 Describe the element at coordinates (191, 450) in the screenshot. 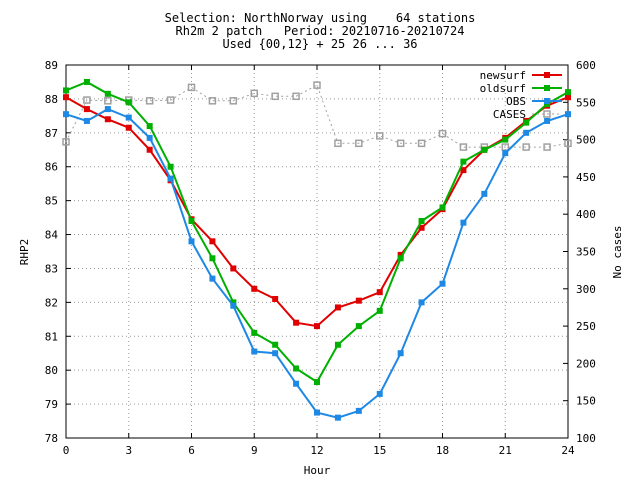

I see `x-tick-label: 6` at that location.